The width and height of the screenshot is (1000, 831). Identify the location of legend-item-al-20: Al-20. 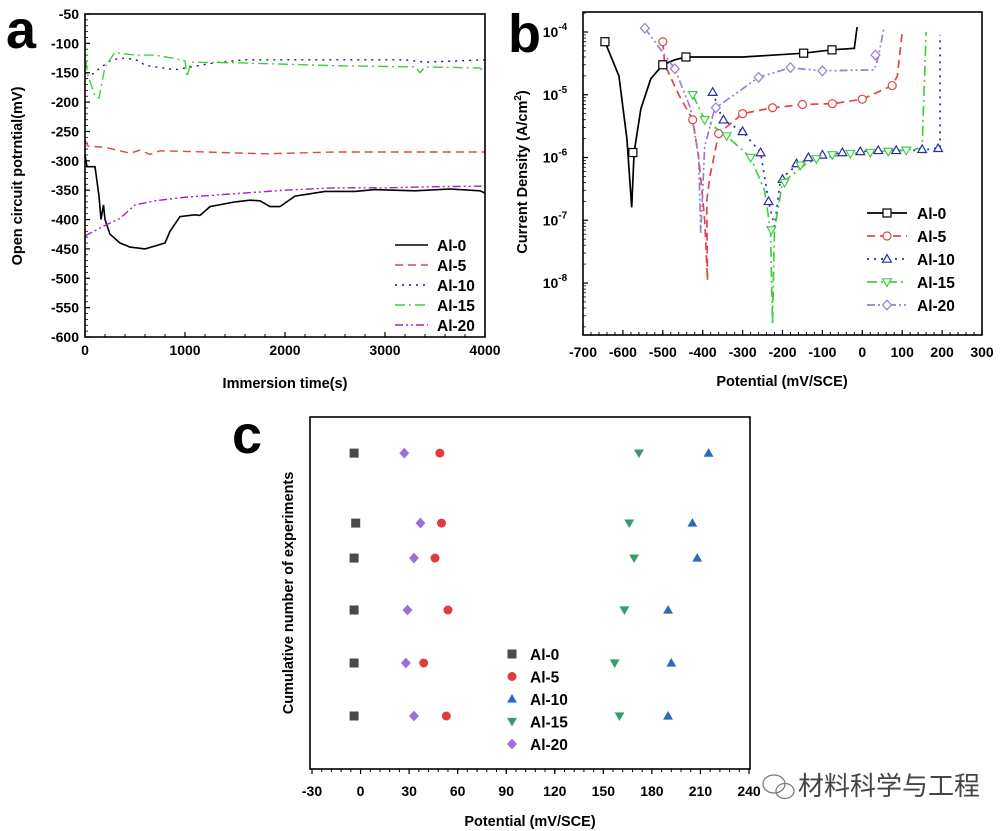
(537, 745).